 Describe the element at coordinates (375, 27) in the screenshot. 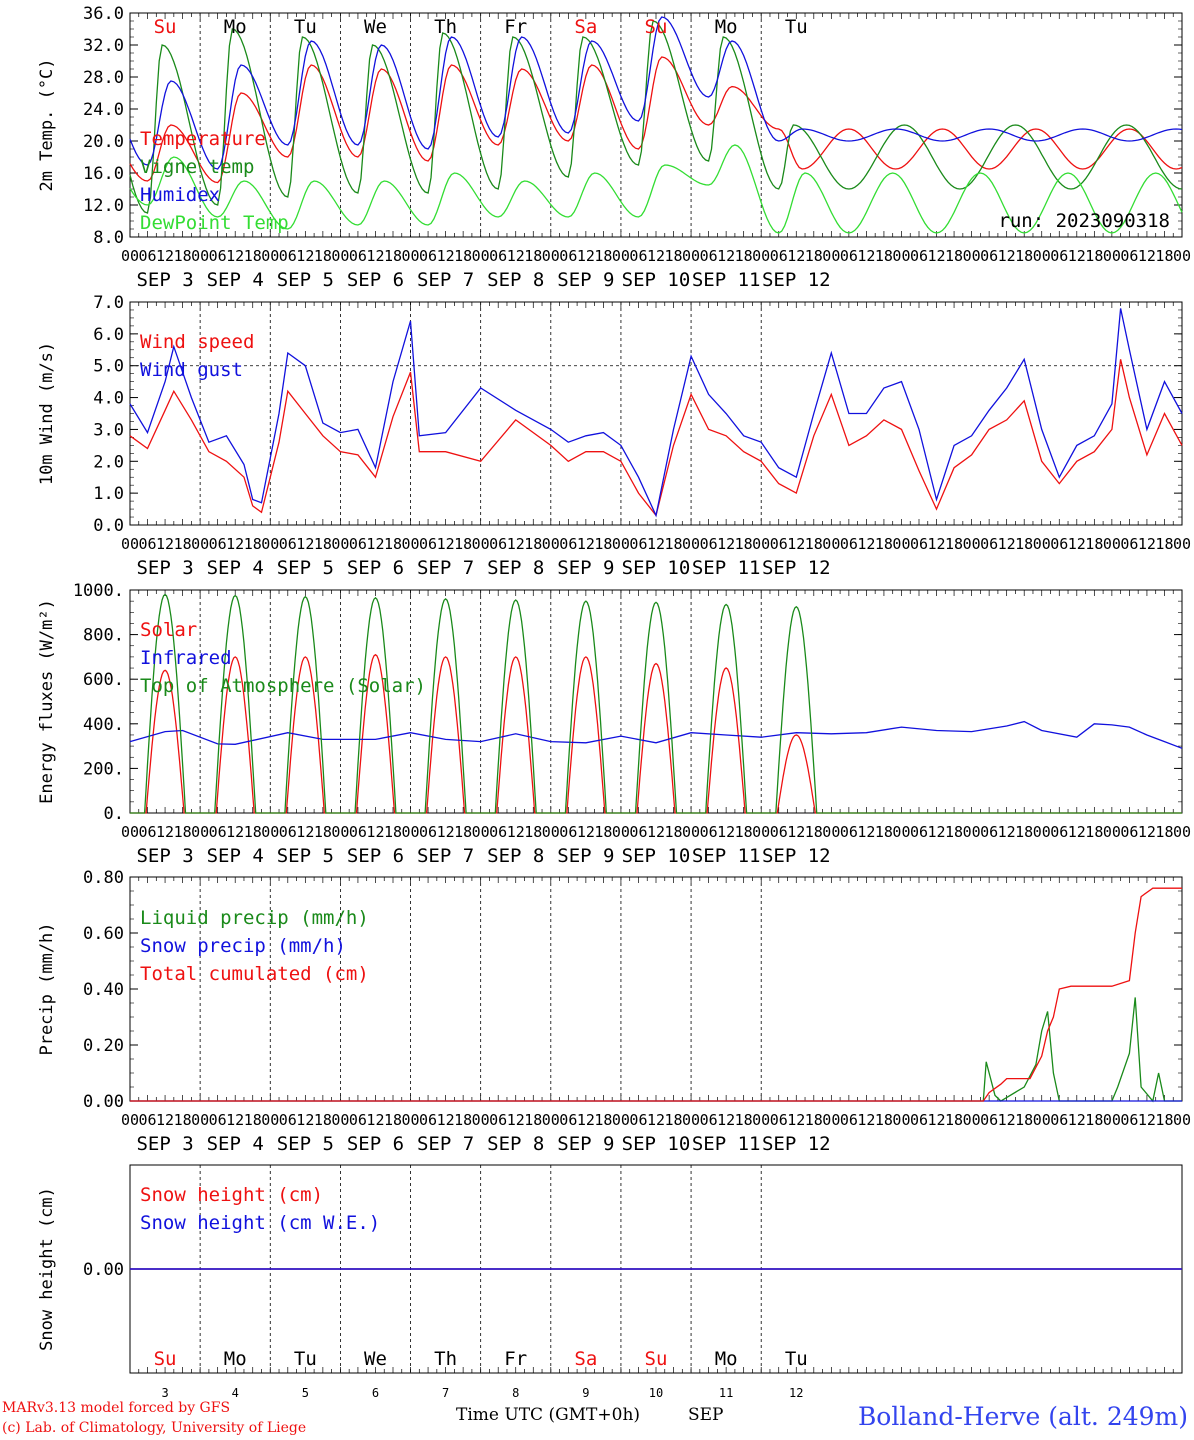

I see `weekday-label: We` at that location.